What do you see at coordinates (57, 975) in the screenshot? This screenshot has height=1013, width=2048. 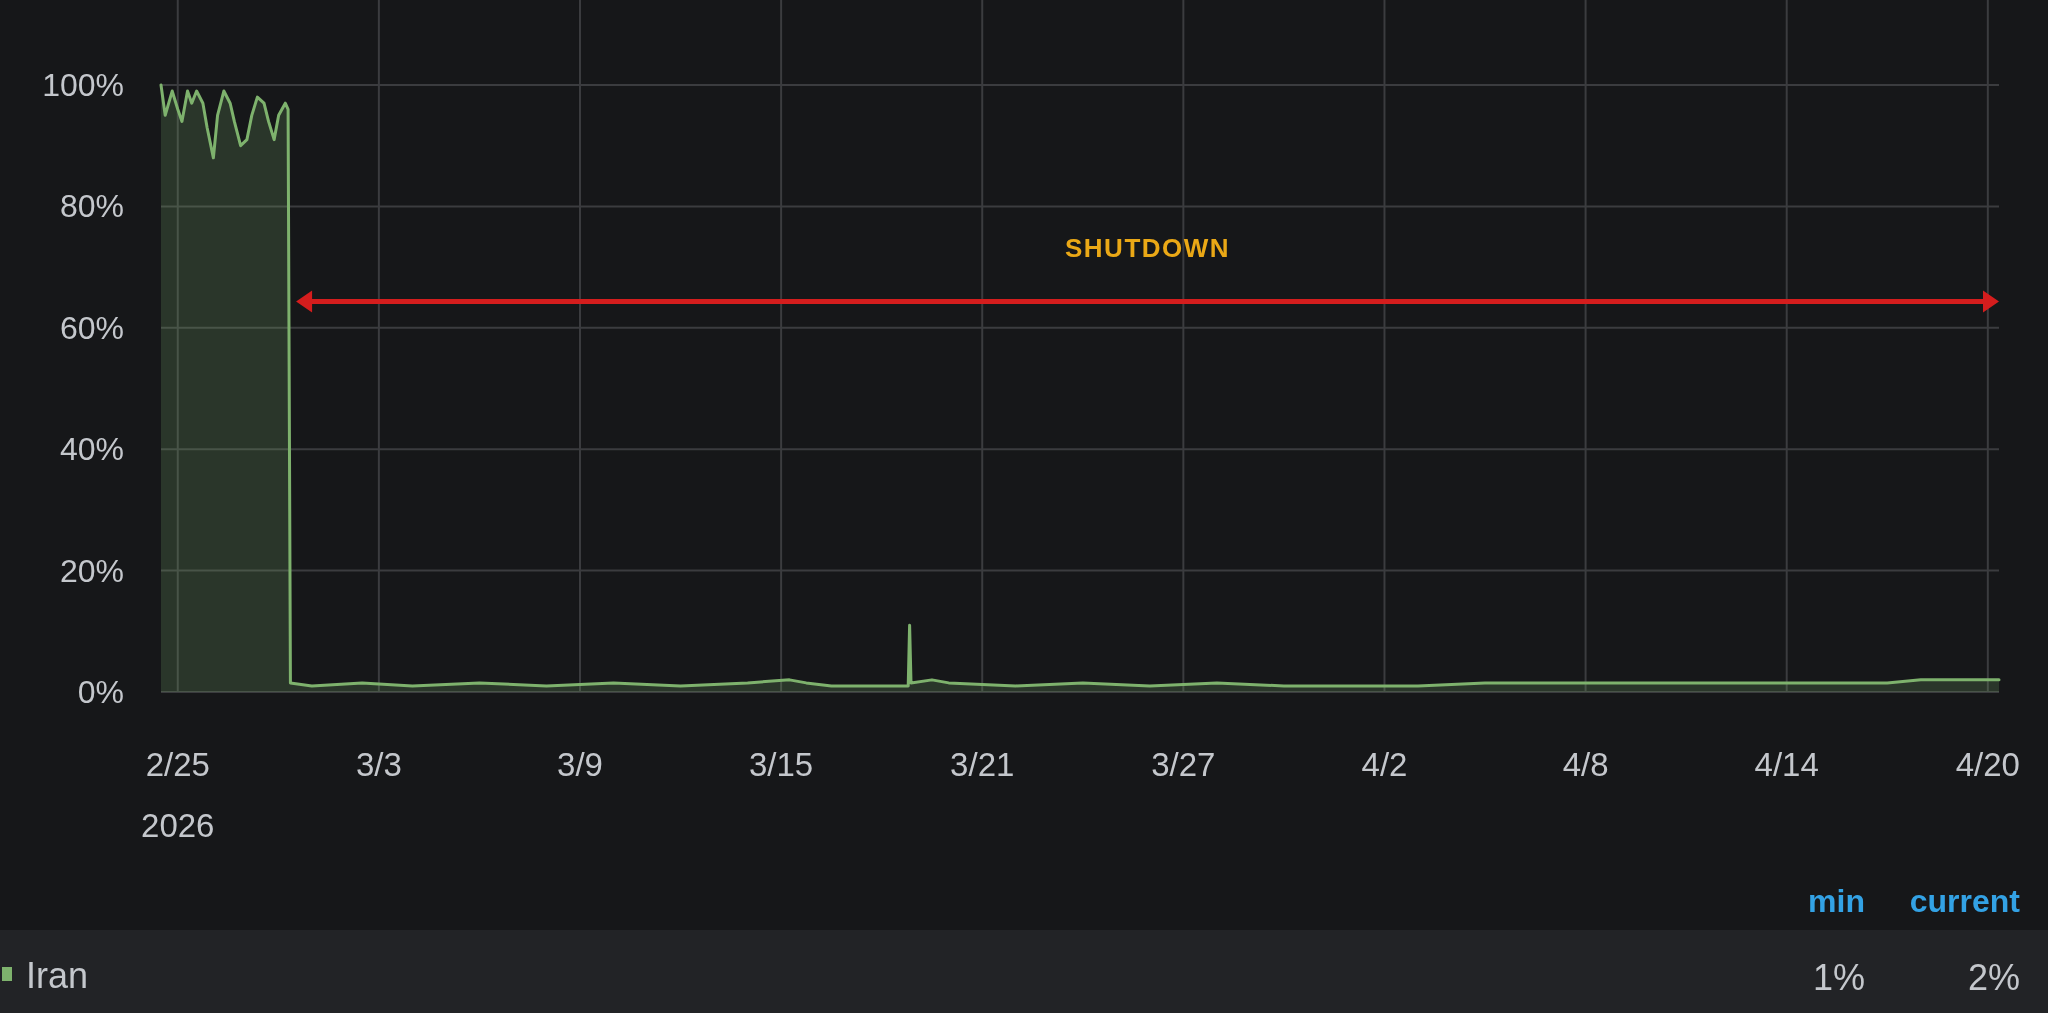 I see `legend-label: Iran` at bounding box center [57, 975].